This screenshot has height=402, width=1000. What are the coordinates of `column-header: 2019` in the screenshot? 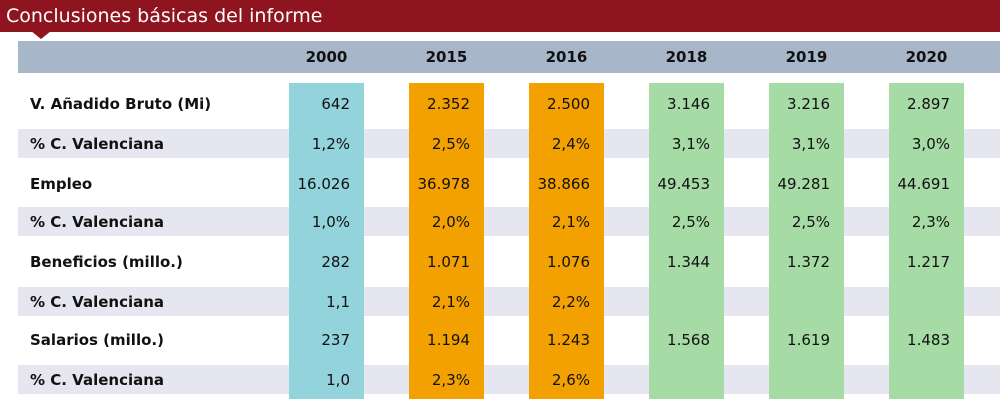 It's located at (806, 57).